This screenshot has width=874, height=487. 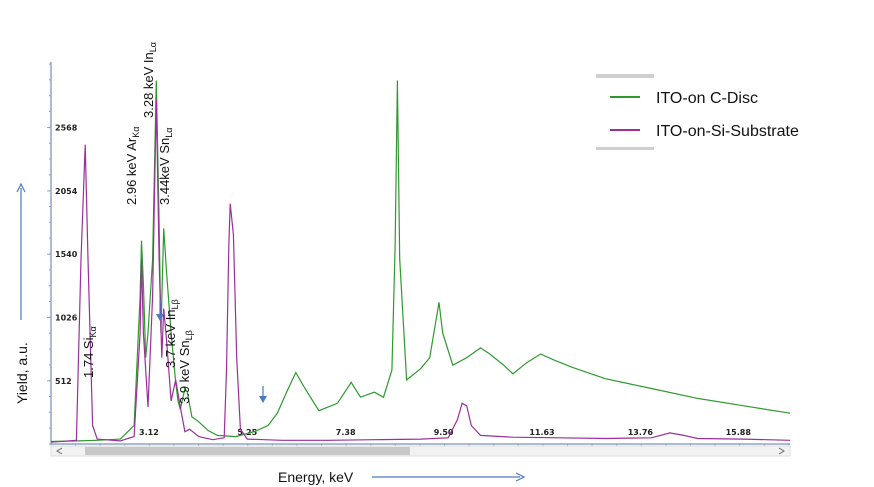 I want to click on x-tick-label: 15.88, so click(x=739, y=432).